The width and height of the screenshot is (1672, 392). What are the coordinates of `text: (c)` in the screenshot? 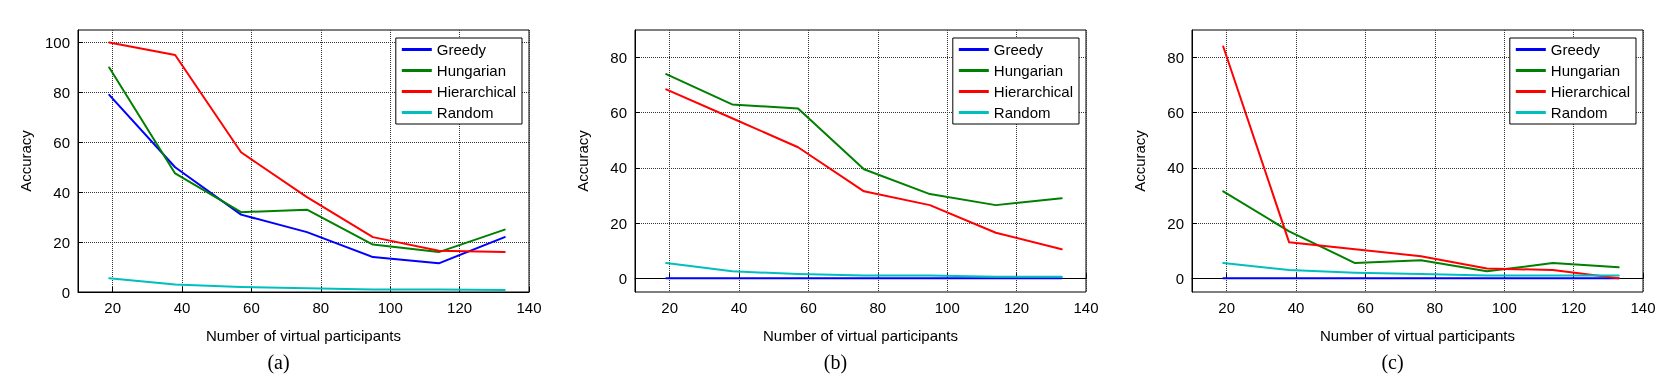 It's located at (1392, 362).